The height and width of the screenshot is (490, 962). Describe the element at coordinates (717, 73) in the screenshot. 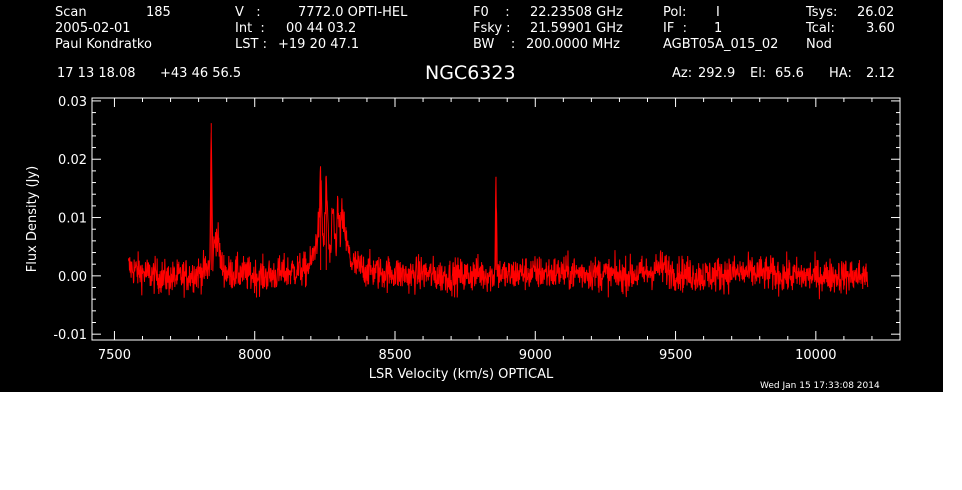

I see `azimuth-value: 292.9` at that location.